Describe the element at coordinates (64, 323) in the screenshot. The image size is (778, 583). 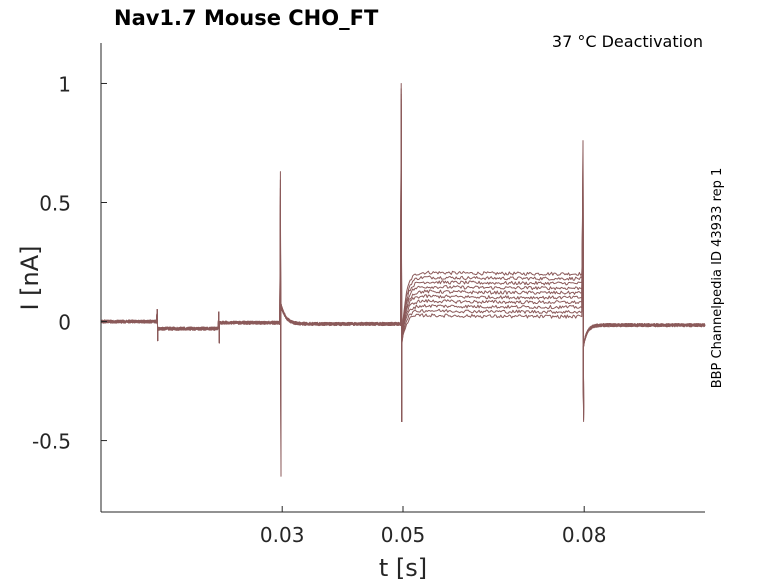
I see `y-tick-label: 0` at that location.